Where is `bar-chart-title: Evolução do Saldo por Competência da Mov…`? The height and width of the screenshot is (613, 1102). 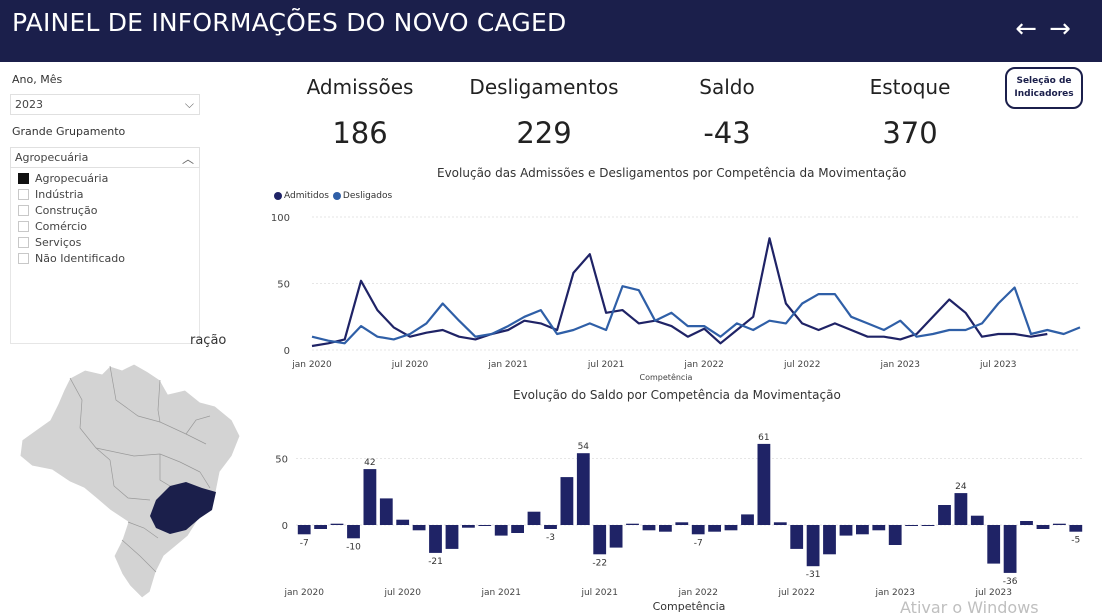
bar-chart-title: Evolução do Saldo por Competência da Mov… is located at coordinates (677, 395).